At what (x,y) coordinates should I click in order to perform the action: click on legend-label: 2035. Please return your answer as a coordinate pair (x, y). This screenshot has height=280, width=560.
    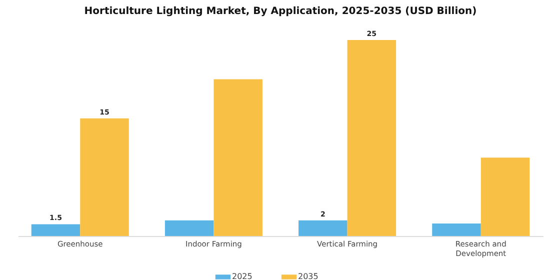
    Looking at the image, I should click on (308, 276).